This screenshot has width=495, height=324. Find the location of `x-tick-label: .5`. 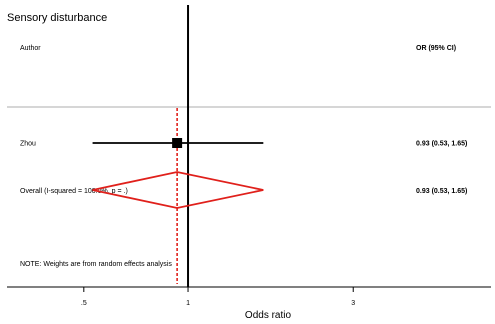

x-tick-label: .5 is located at coordinates (84, 303).